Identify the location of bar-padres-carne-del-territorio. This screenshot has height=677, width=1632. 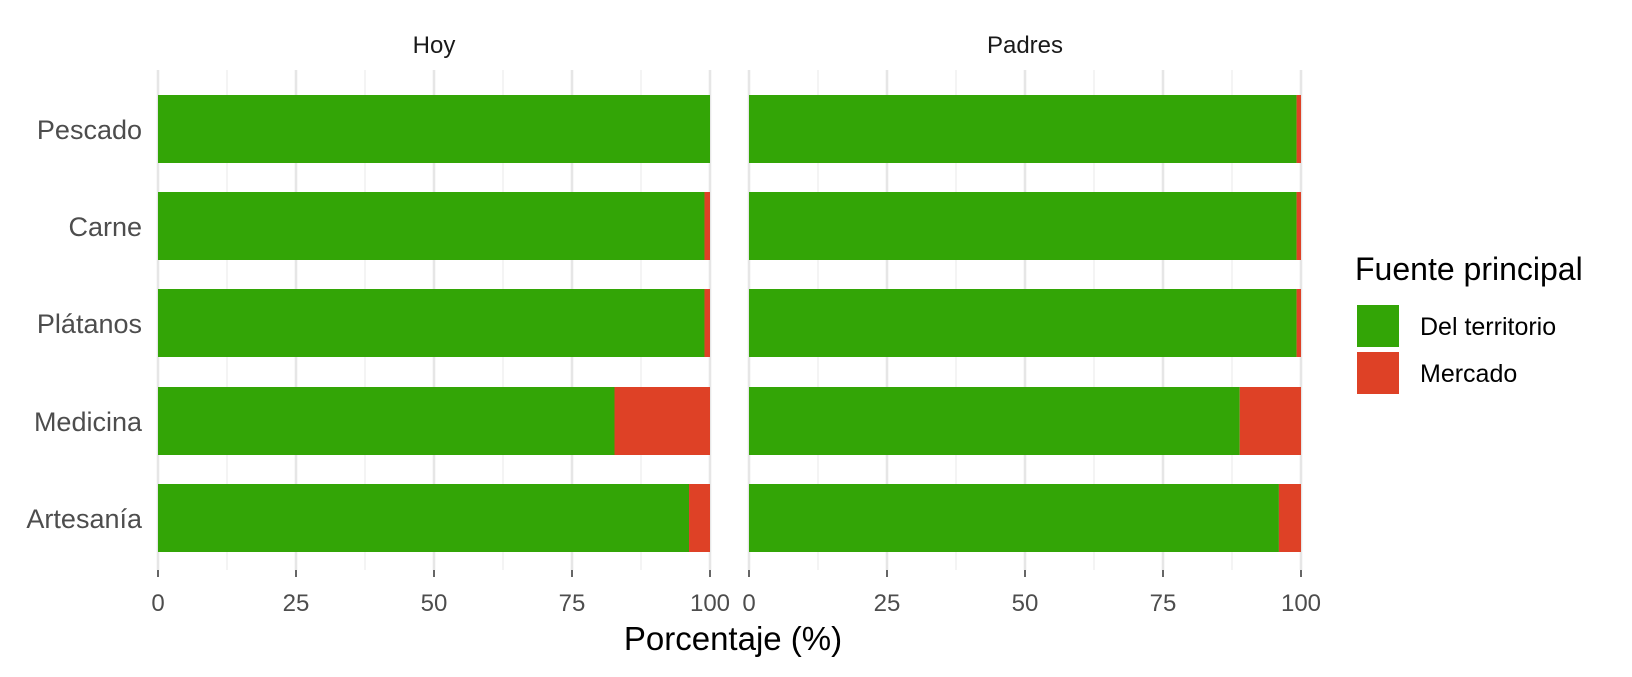
(1023, 226).